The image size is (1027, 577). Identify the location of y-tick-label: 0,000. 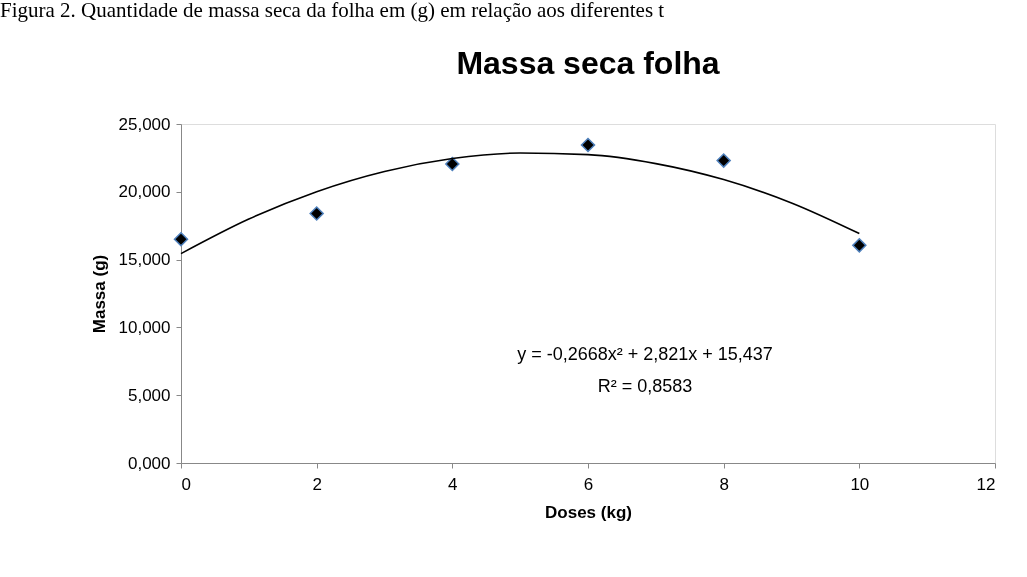
(149, 463).